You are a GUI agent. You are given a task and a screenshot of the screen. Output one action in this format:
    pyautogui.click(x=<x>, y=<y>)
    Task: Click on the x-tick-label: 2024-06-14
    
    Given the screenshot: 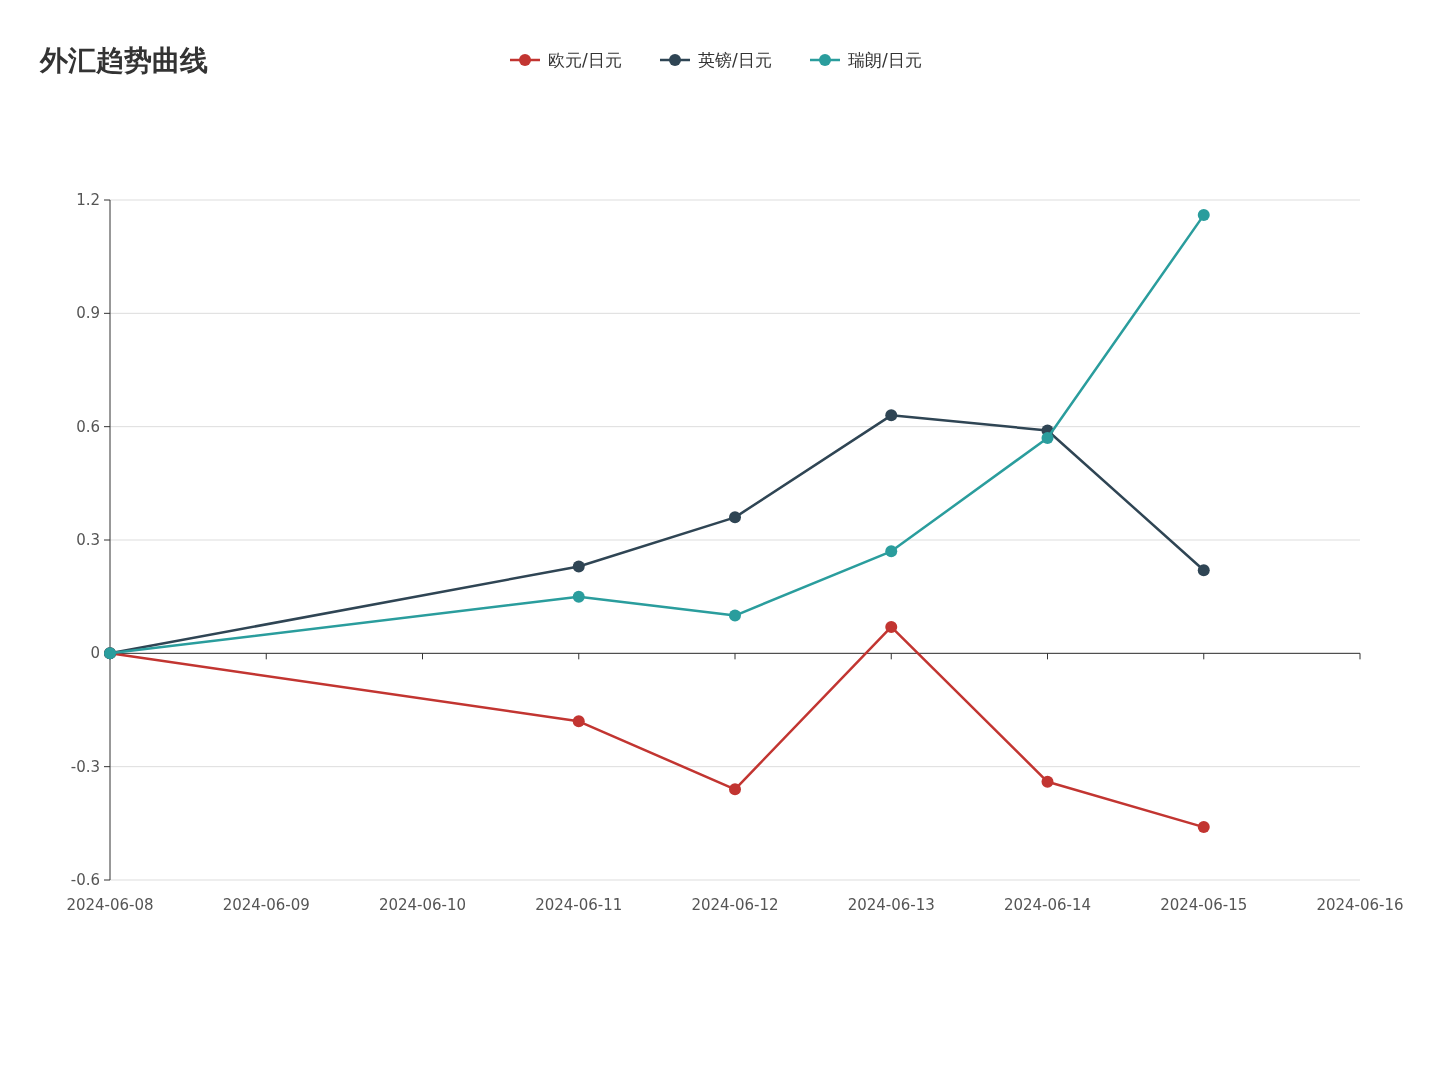 What is the action you would take?
    pyautogui.click(x=1047, y=905)
    